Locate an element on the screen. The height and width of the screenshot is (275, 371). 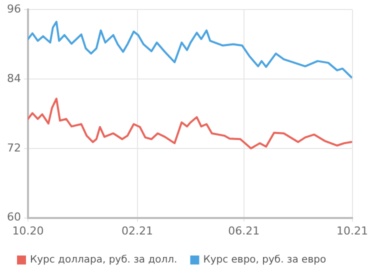
x-tick-label: 06.21 is located at coordinates (244, 231).